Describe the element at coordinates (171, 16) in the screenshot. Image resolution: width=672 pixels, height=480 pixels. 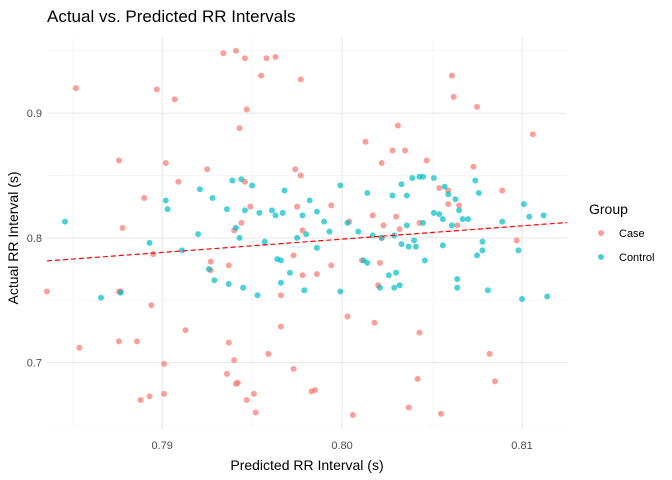
I see `chart-title: Actual vs. Predicted RR Intervals` at that location.